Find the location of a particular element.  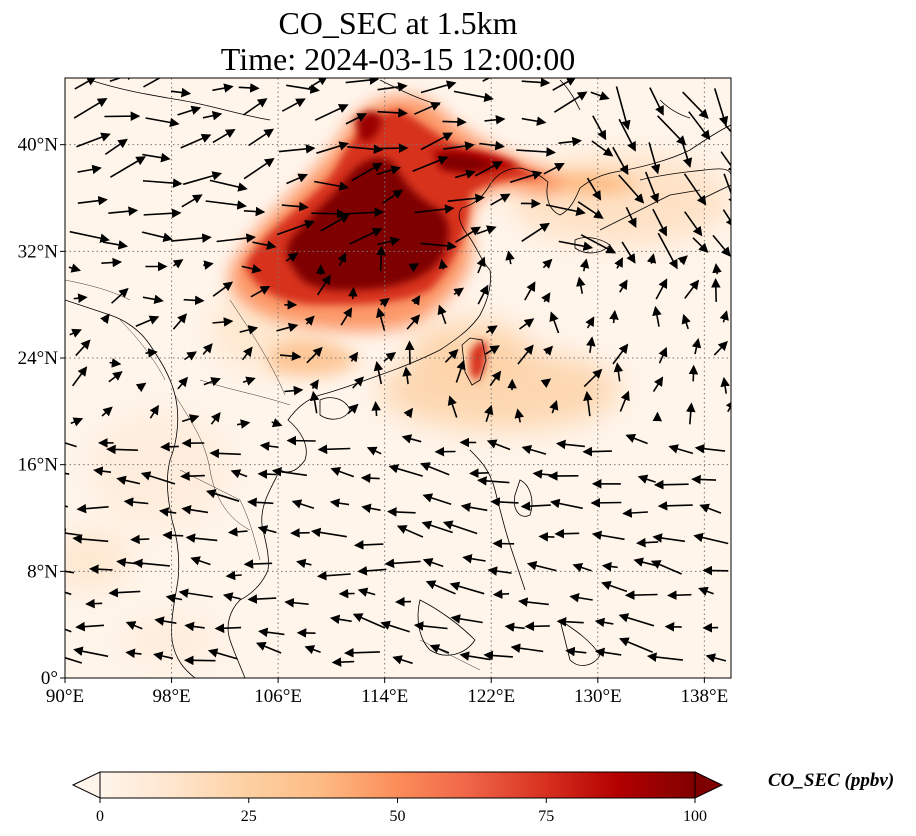

colorbar: 0 25 50 75 100 is located at coordinates (397, 798).